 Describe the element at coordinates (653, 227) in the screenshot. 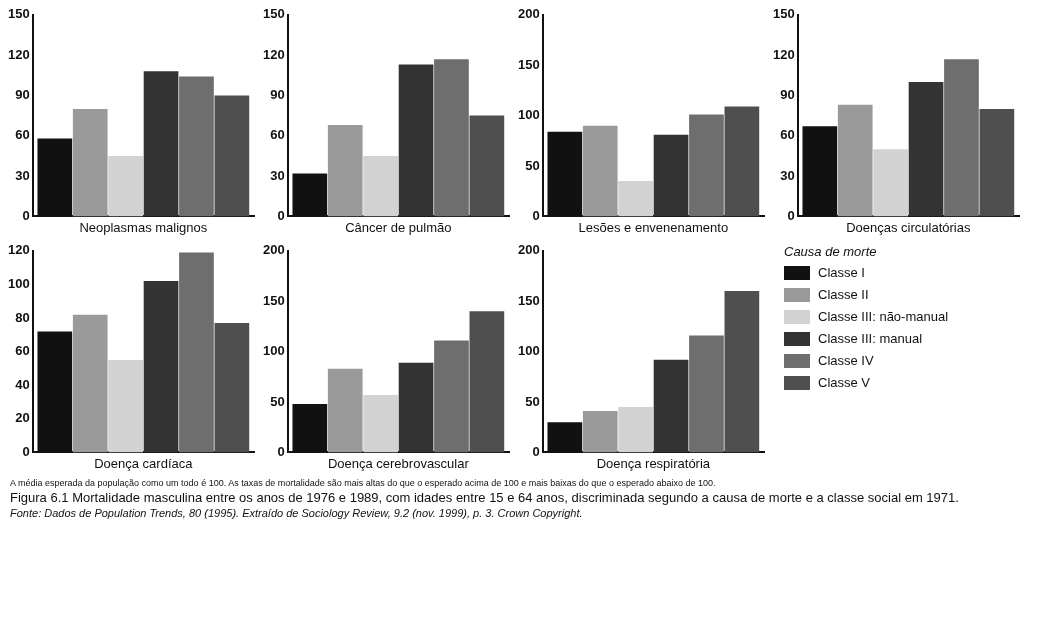

I see `x-axis-title: Lesões e envenenamento` at that location.